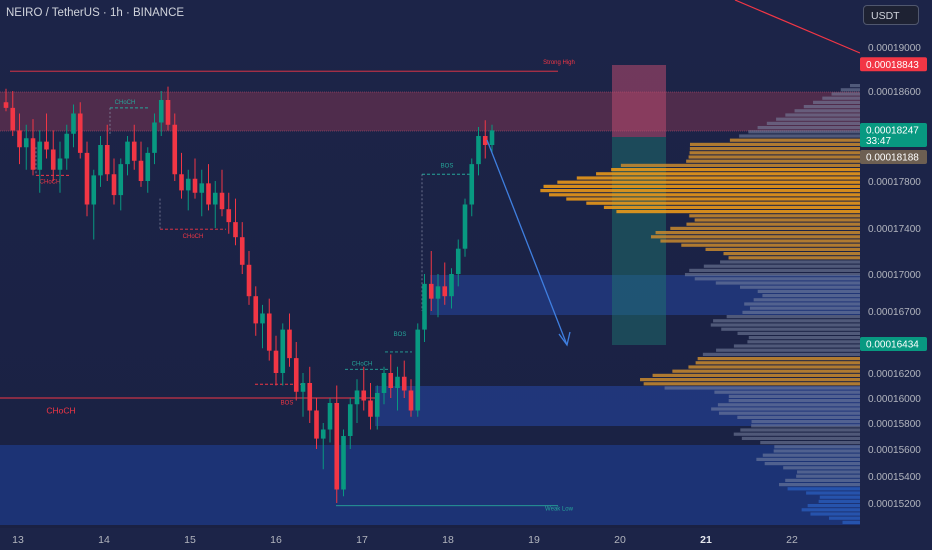 The height and width of the screenshot is (550, 932). I want to click on countdown-label: 33:47, so click(878, 141).